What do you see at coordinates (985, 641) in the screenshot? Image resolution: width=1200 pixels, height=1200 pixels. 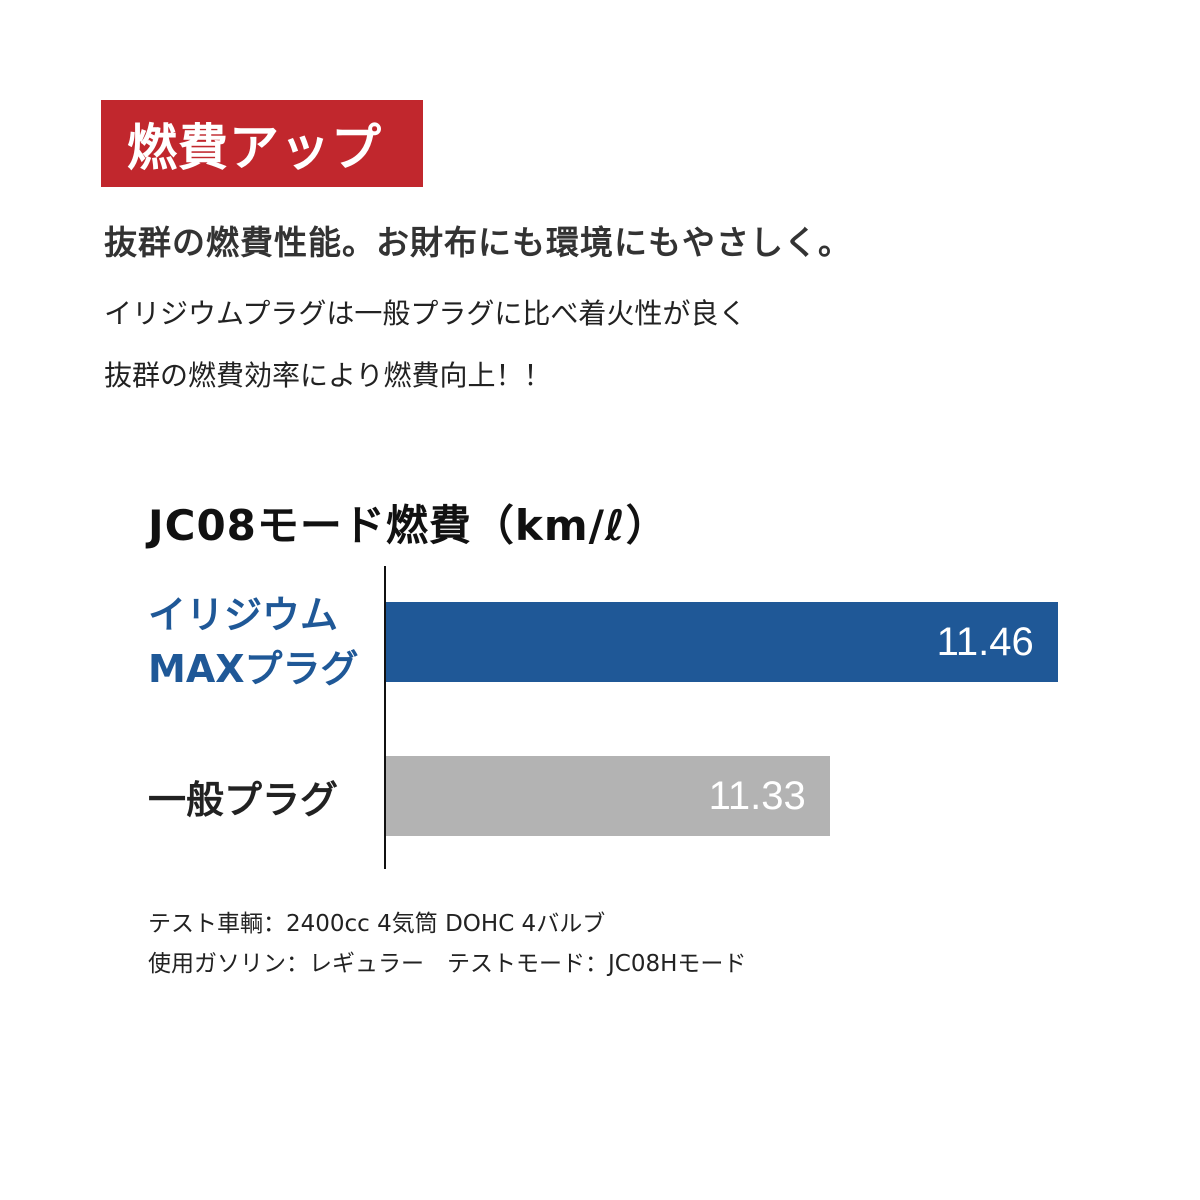 I see `bar-value-label: 11.46` at bounding box center [985, 641].